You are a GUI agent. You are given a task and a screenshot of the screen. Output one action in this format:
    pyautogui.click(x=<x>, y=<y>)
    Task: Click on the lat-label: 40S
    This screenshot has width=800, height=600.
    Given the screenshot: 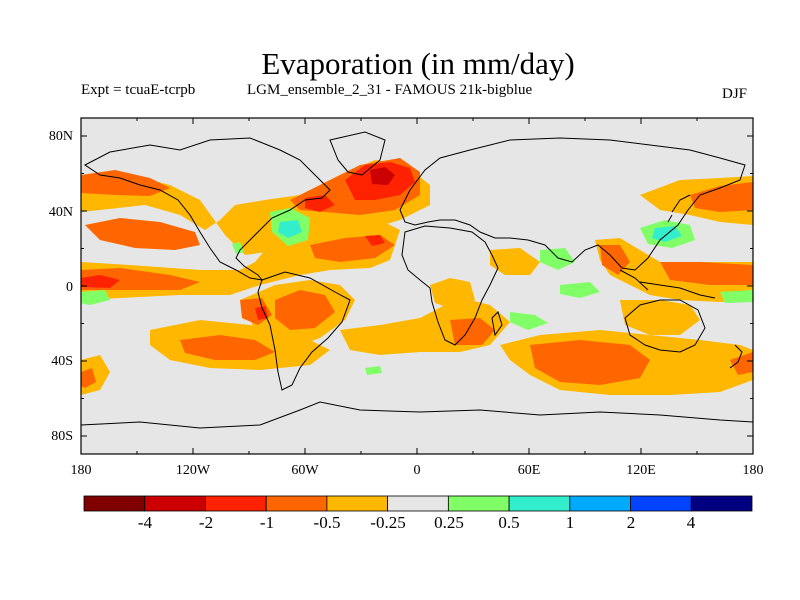 What is the action you would take?
    pyautogui.click(x=62, y=361)
    